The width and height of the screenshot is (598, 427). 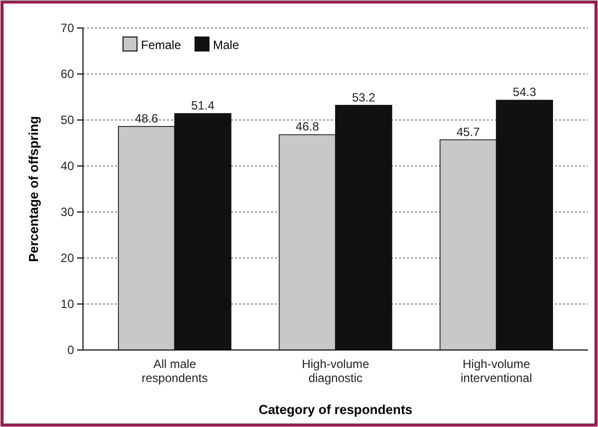 What do you see at coordinates (496, 371) in the screenshot?
I see `x-tick-label: High-volume interventional` at bounding box center [496, 371].